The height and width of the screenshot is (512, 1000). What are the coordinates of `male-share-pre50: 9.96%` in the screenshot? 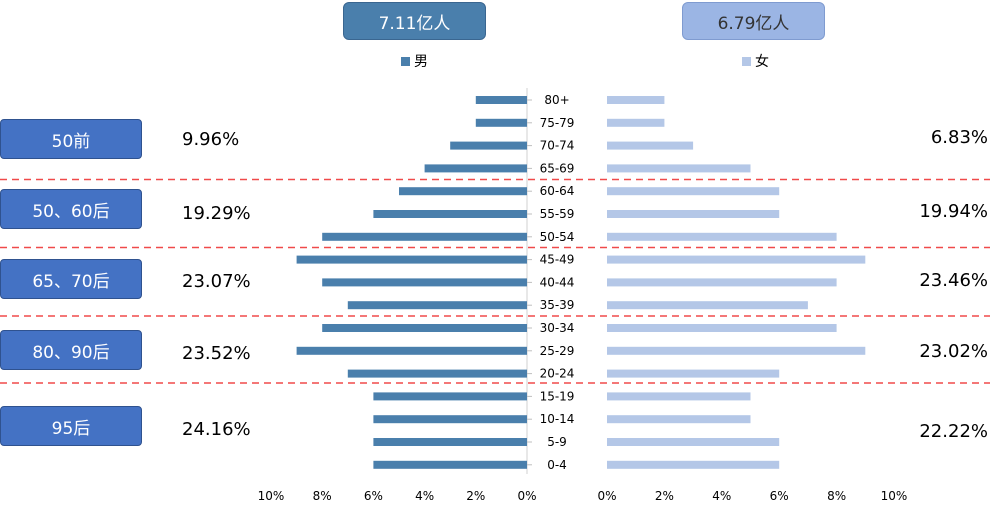 It's located at (211, 139).